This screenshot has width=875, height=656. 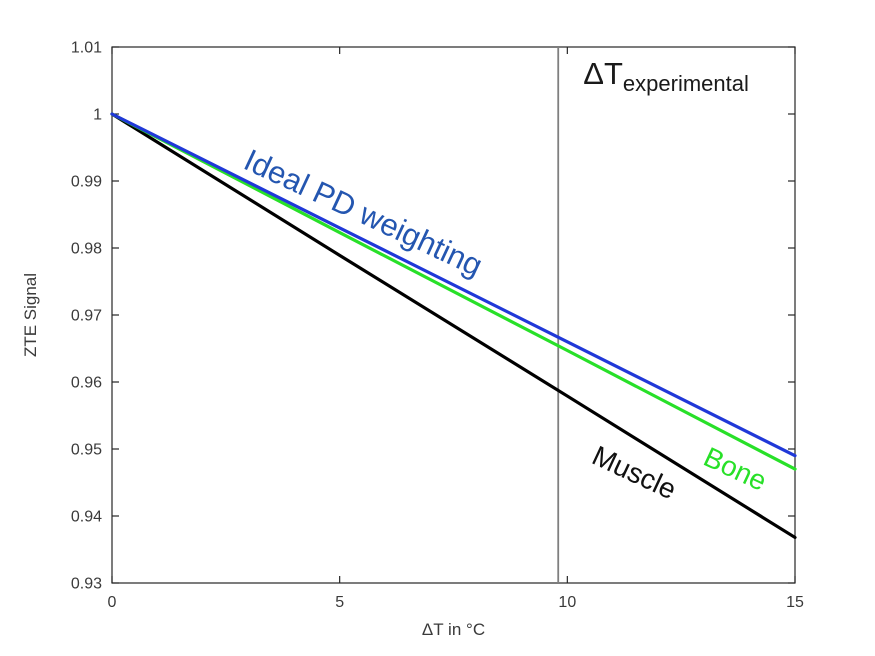 What do you see at coordinates (339, 602) in the screenshot?
I see `x-tick-label: 5` at bounding box center [339, 602].